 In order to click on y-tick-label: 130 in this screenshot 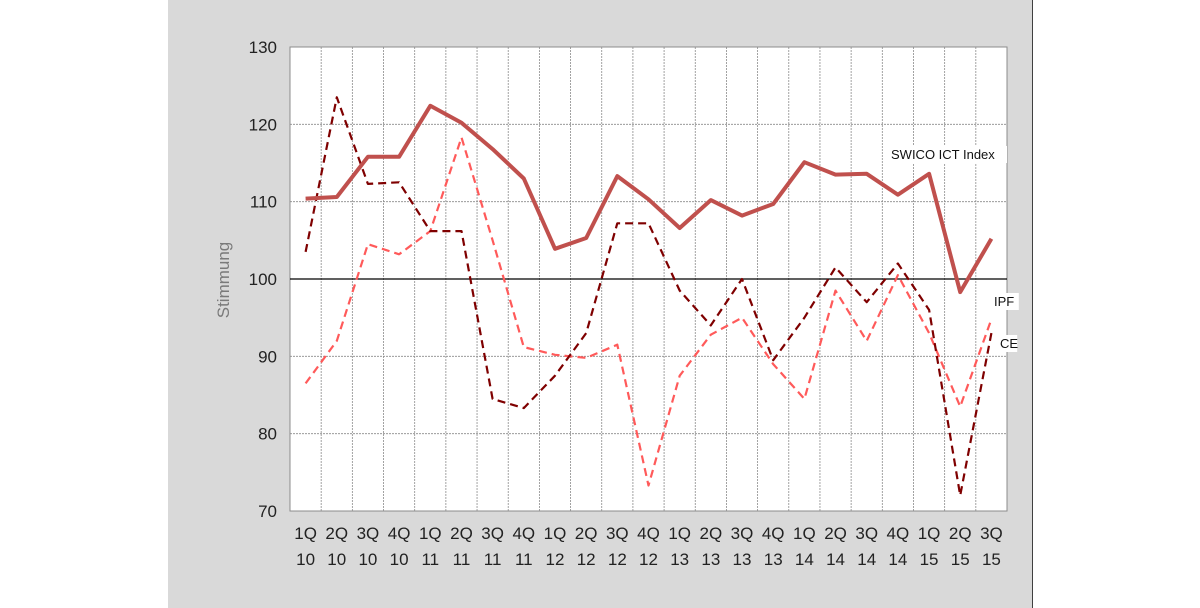, I will do `click(263, 47)`.